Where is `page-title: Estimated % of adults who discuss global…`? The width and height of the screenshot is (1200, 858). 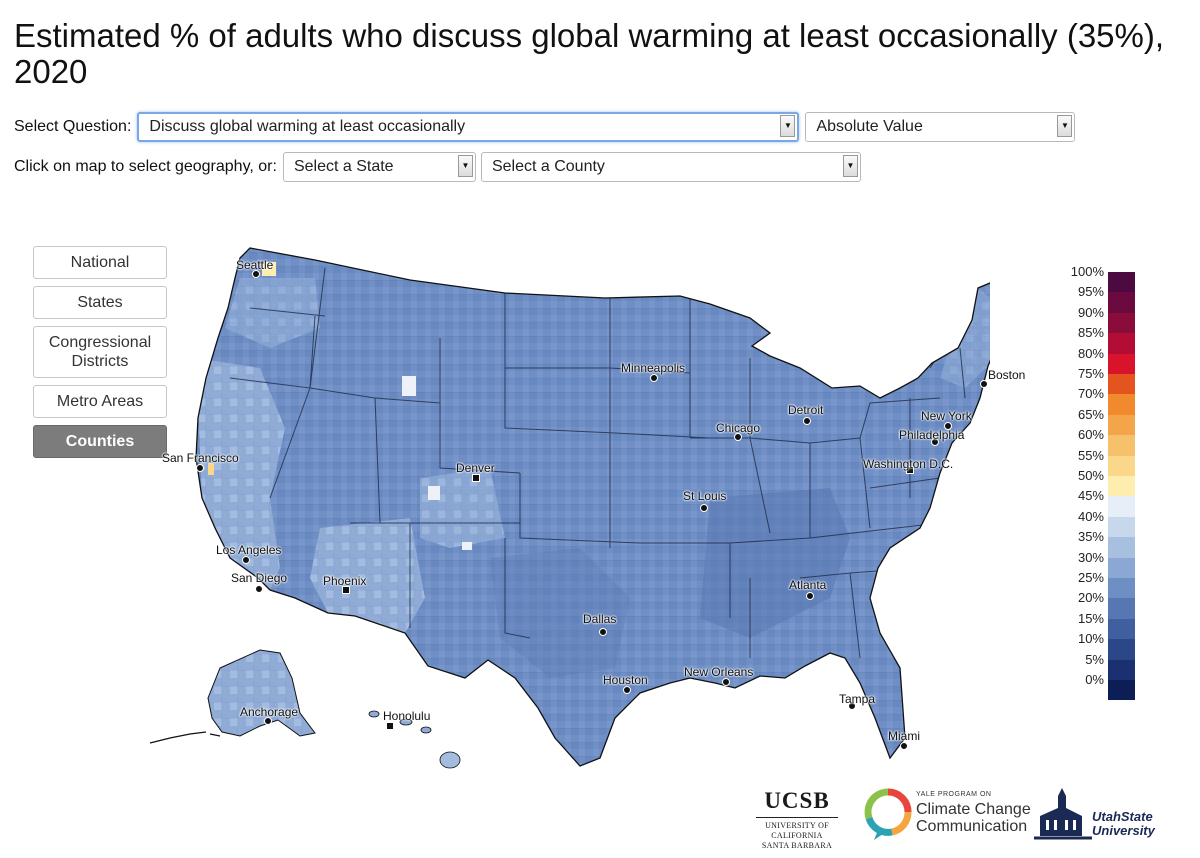 page-title: Estimated % of adults who discuss global… is located at coordinates (589, 53).